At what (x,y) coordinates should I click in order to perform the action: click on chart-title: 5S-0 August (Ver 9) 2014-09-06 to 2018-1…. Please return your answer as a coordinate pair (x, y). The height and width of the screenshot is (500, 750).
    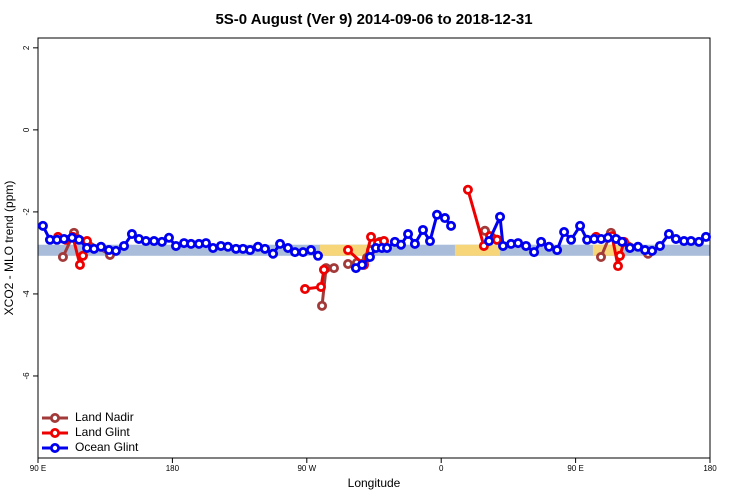
    Looking at the image, I should click on (373, 19).